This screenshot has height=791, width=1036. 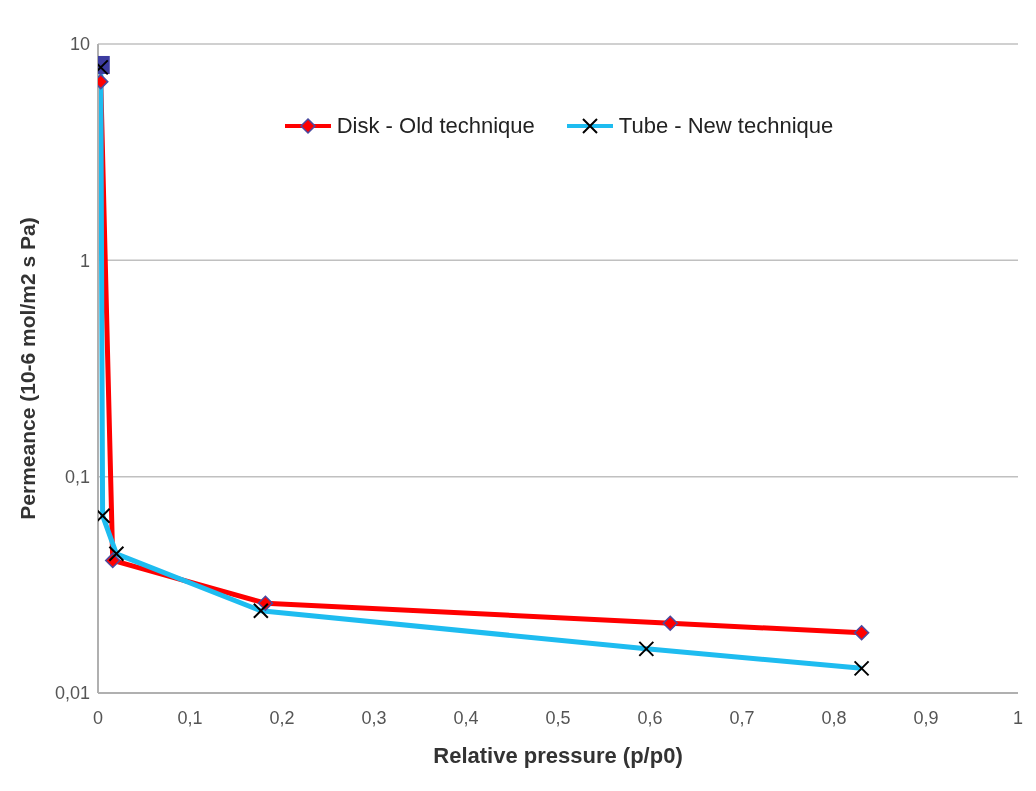 What do you see at coordinates (28, 368) in the screenshot?
I see `y-axis-title: Permeance (10-6 mol/m2 s Pa)` at bounding box center [28, 368].